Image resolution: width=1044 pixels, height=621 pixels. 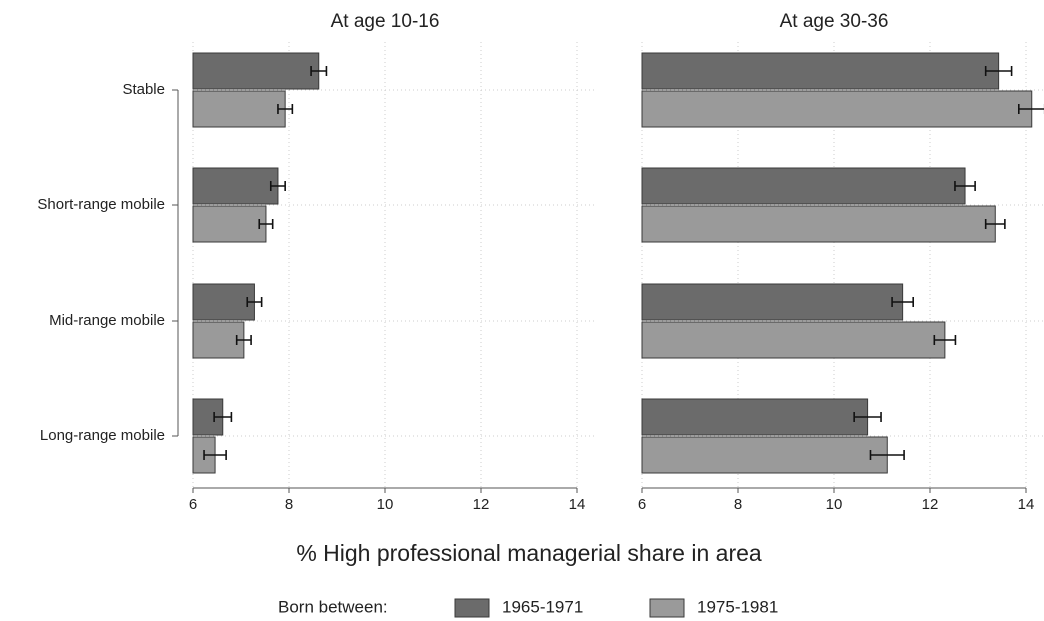 I want to click on y-tick-label: Mid-range mobile, so click(x=107, y=320).